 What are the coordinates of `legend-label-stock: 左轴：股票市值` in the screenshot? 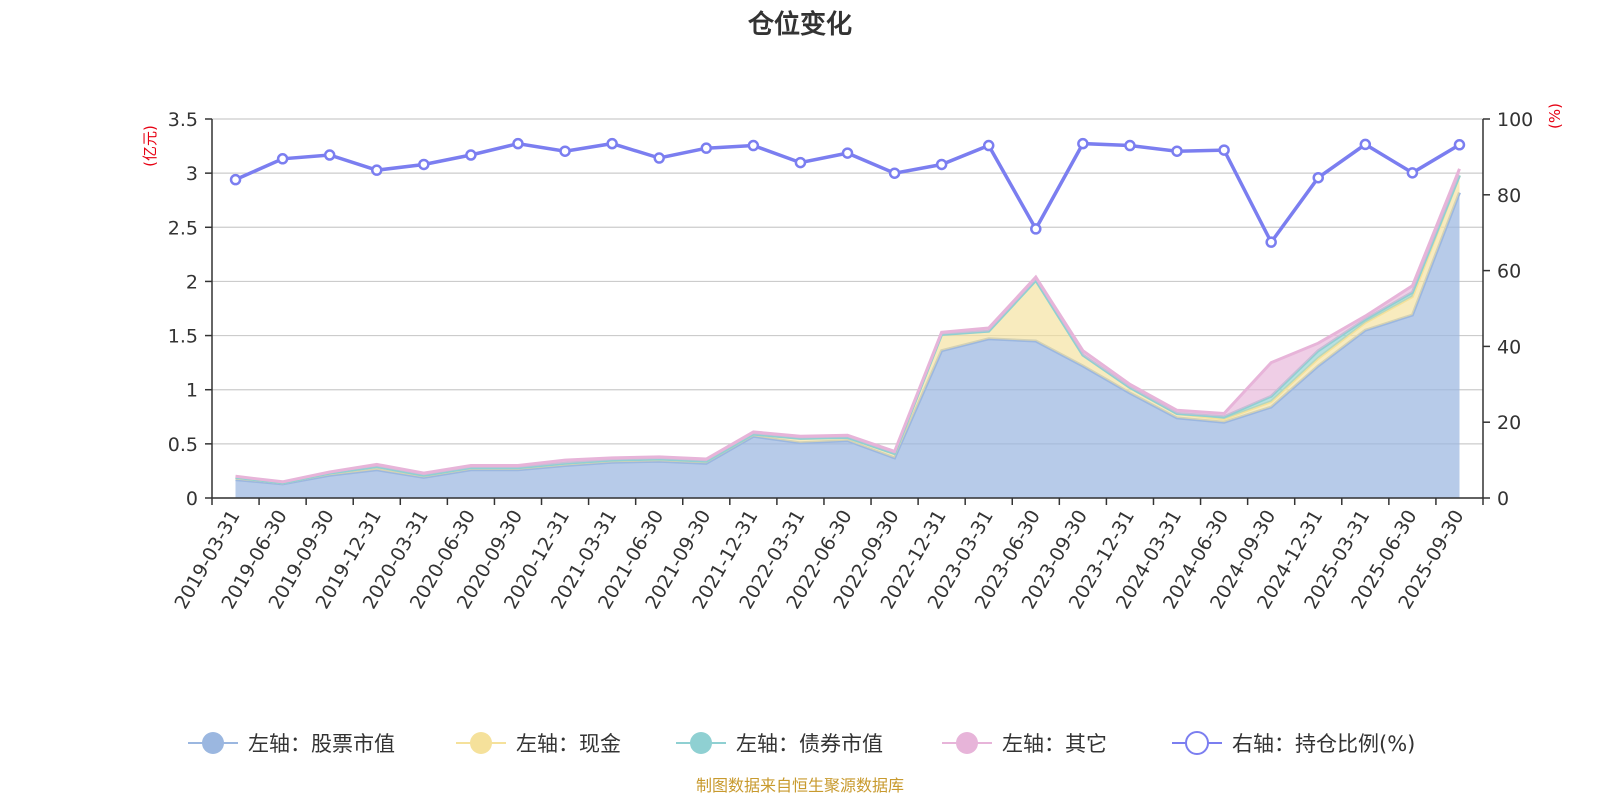 It's located at (321, 744).